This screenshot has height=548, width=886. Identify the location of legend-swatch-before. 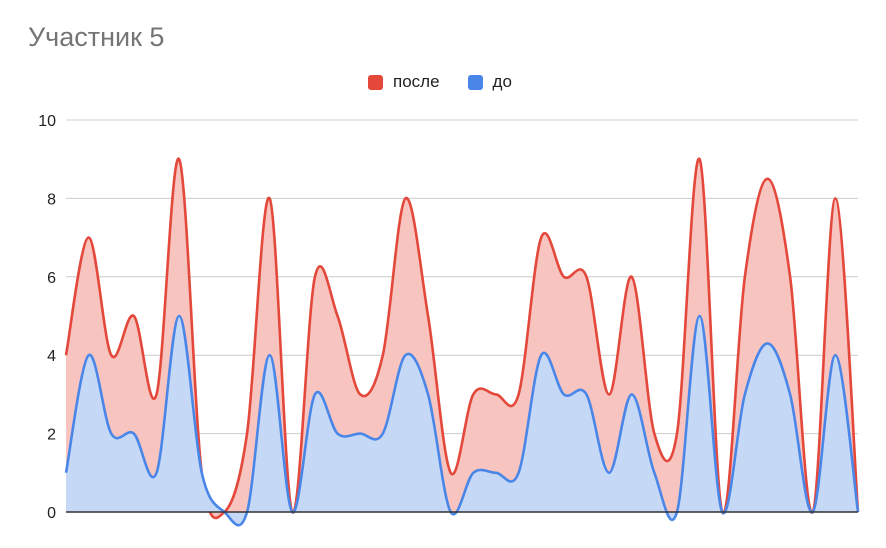
(475, 82).